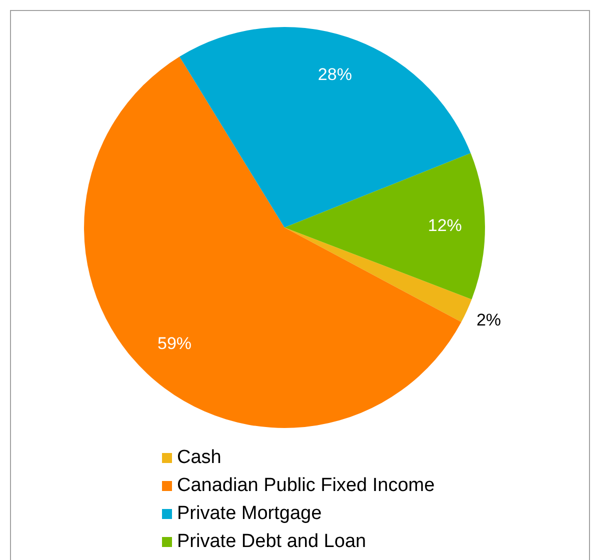 Image resolution: width=597 pixels, height=560 pixels. Describe the element at coordinates (175, 343) in the screenshot. I see `data-label: 59%` at that location.